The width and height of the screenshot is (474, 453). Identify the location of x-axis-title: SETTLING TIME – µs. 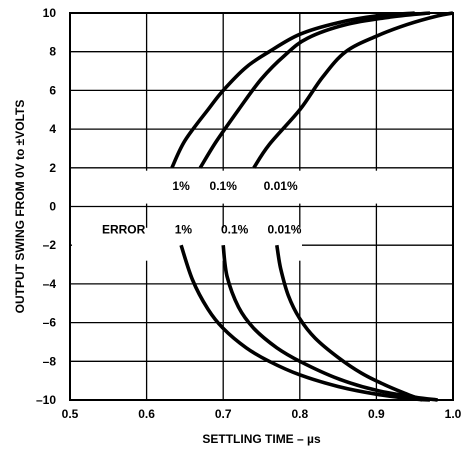
(261, 439).